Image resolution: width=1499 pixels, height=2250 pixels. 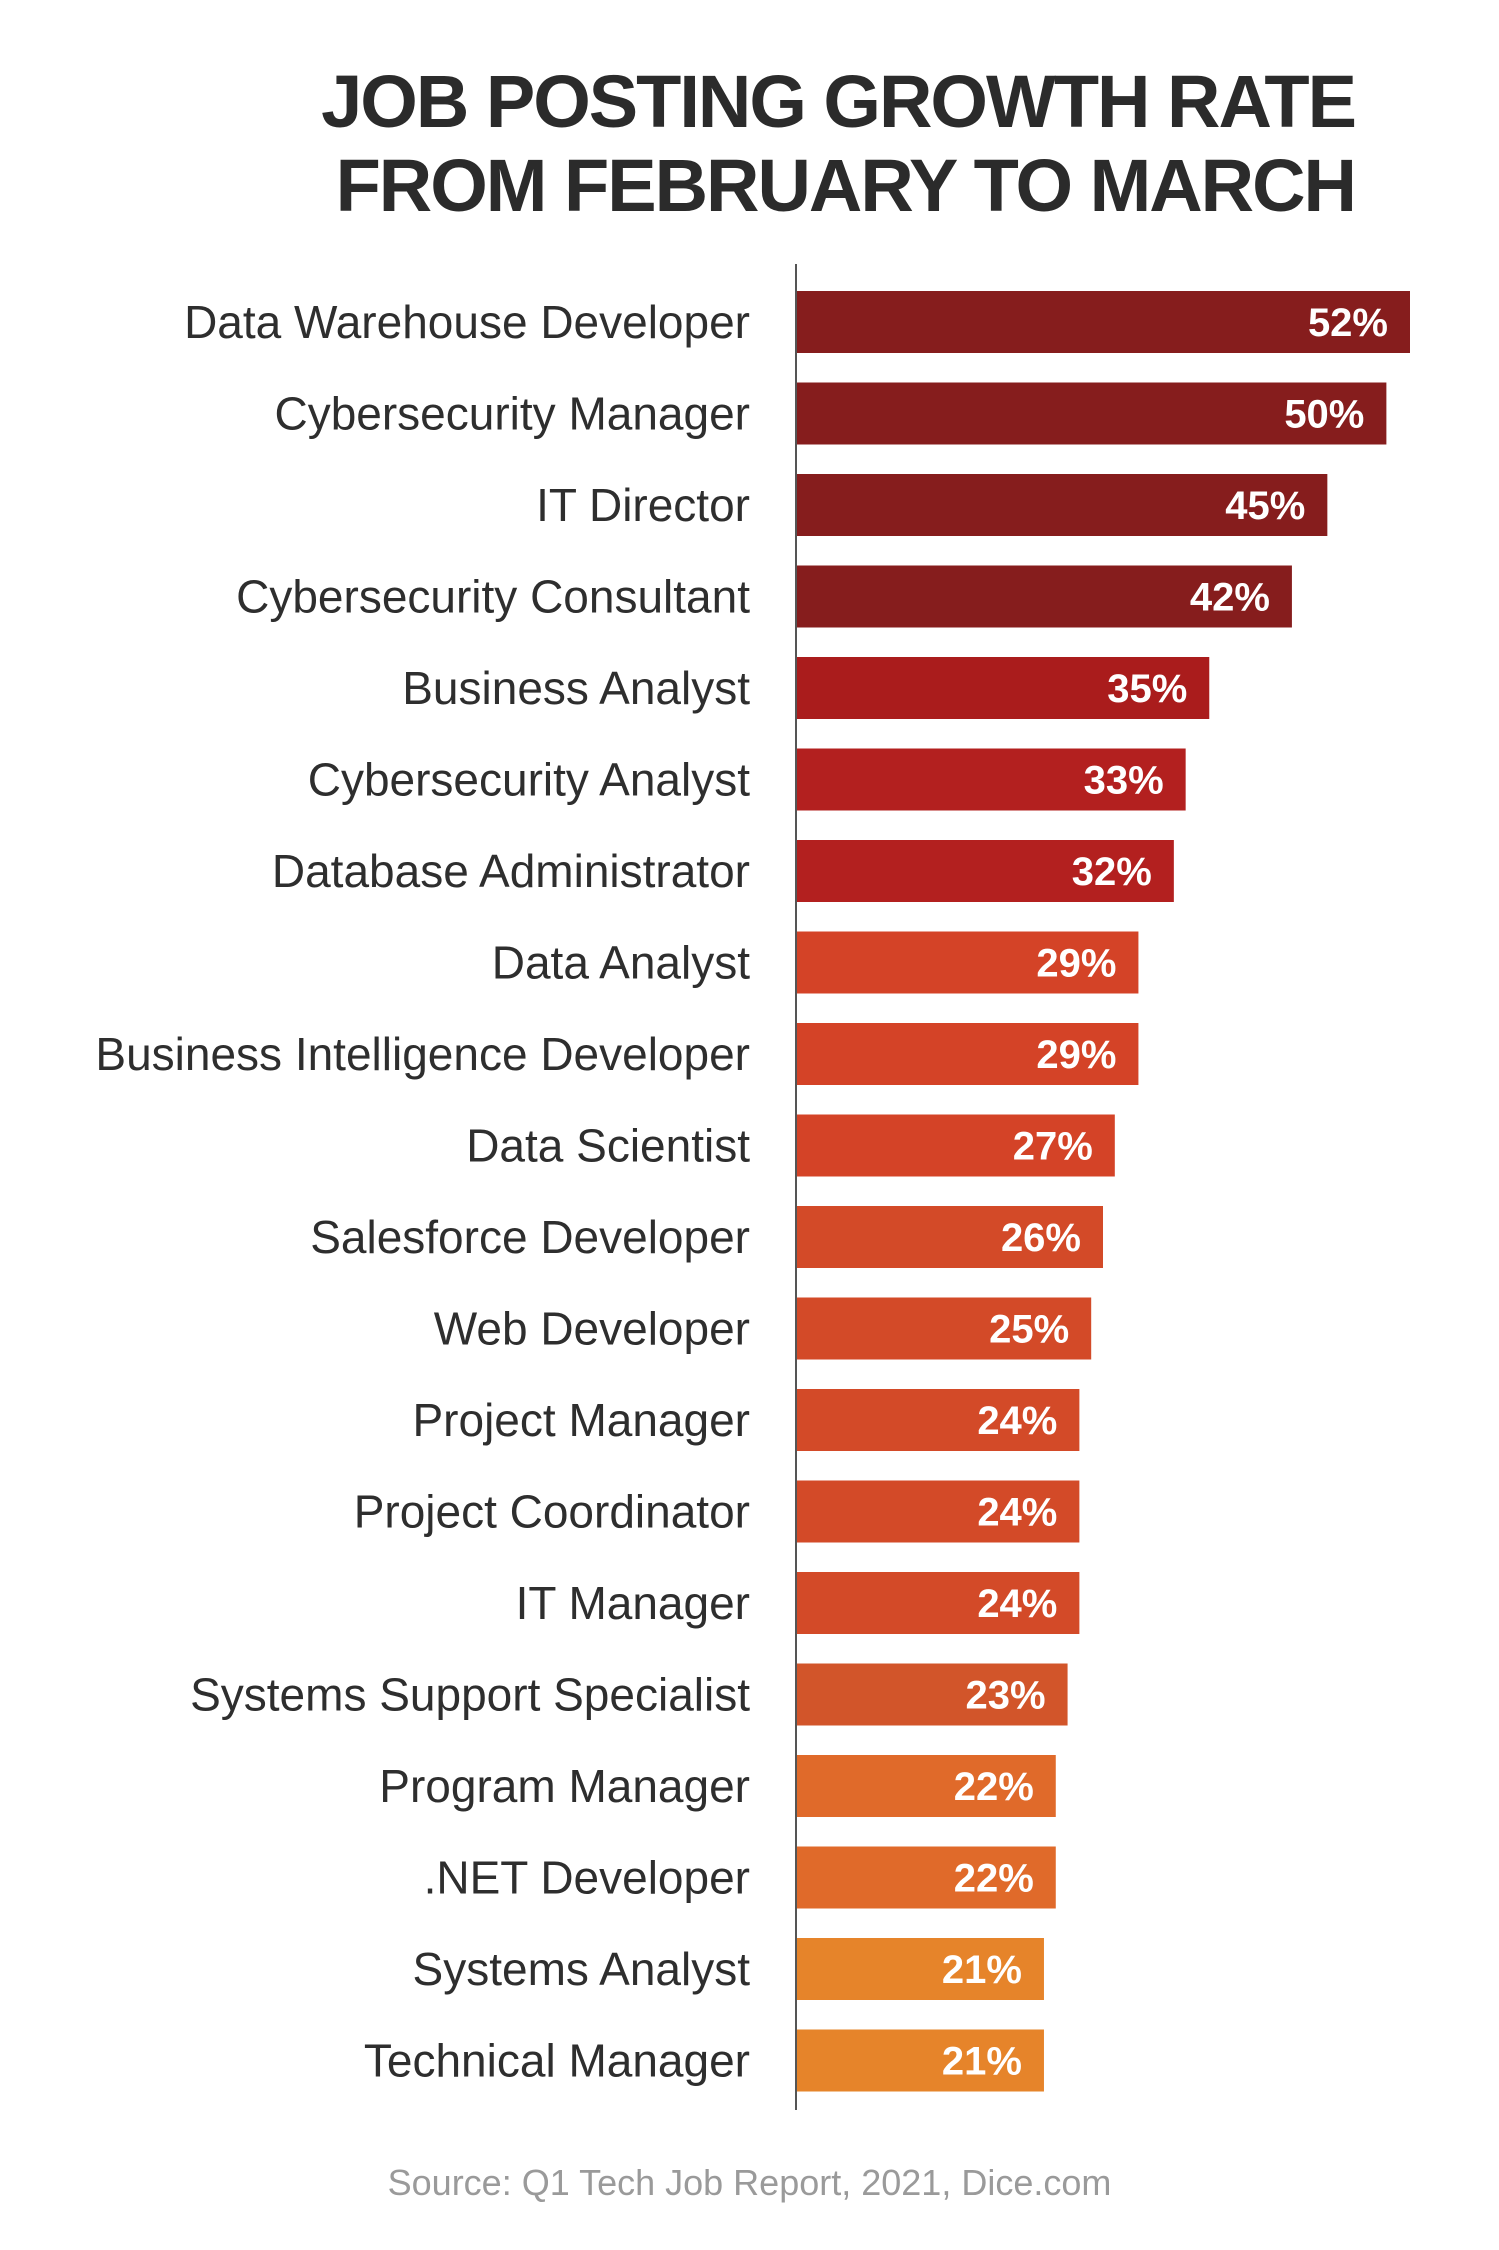 I want to click on category-label-5: Cybersecurity Analyst, so click(x=529, y=780).